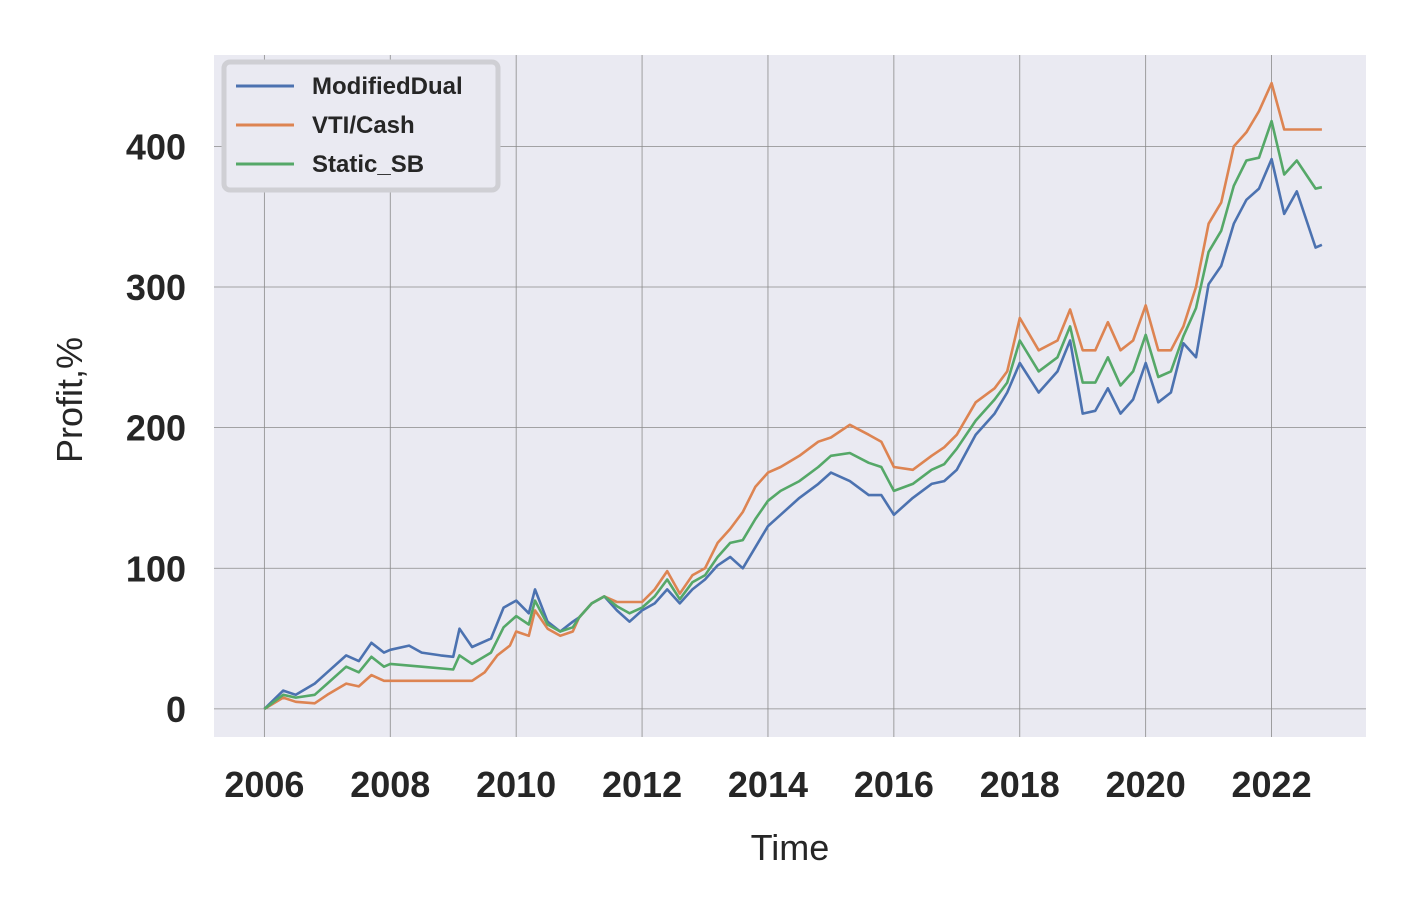 Image resolution: width=1420 pixels, height=920 pixels. Describe the element at coordinates (516, 784) in the screenshot. I see `x-tick-label: 2010` at that location.